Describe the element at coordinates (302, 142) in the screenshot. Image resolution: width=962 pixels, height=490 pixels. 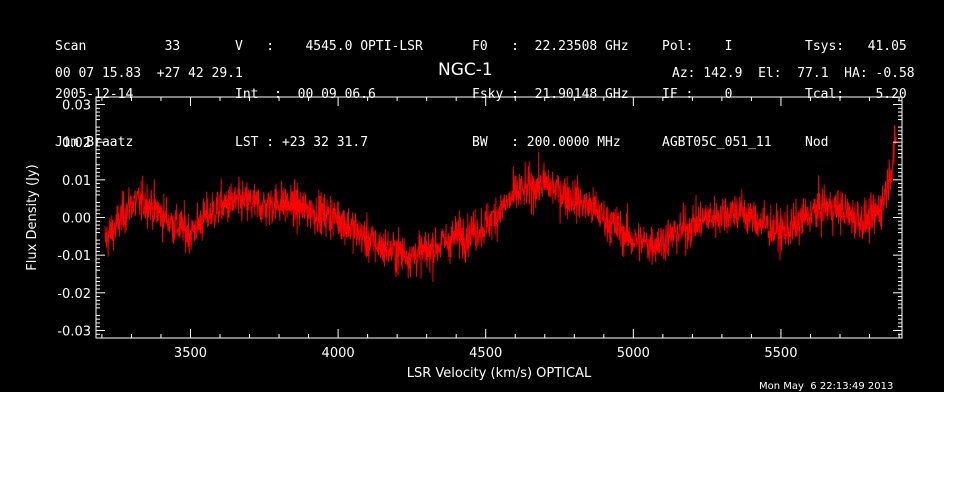
I see `lst-label: LST : +23 32 31.7` at that location.